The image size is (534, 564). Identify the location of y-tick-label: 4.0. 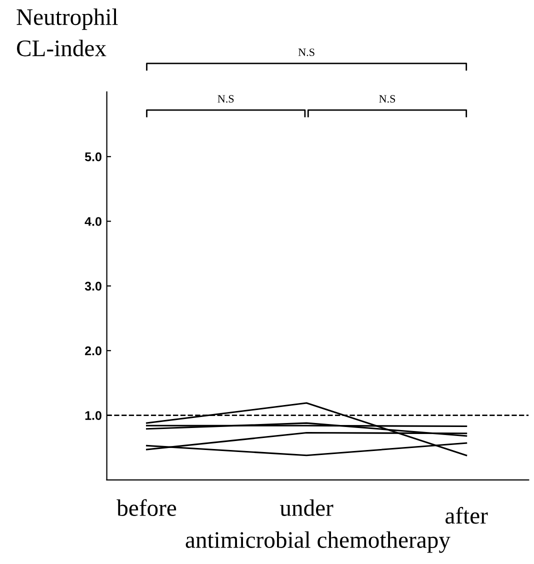
(93, 221).